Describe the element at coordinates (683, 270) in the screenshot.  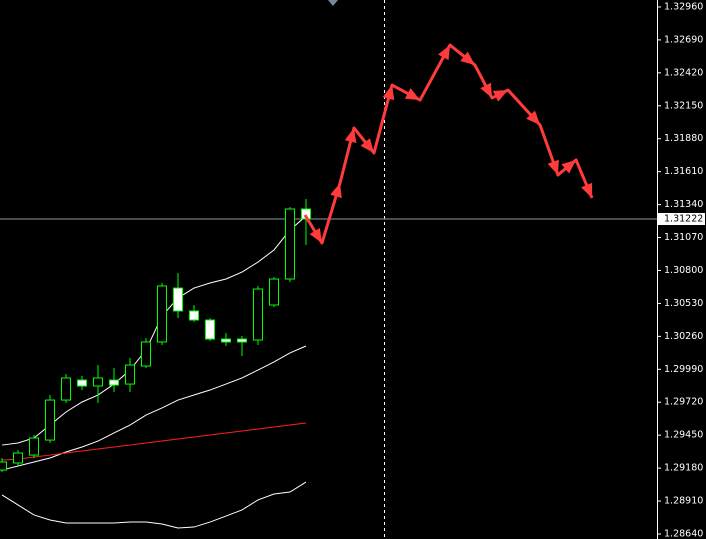
I see `y-tick-label: 1.30800` at that location.